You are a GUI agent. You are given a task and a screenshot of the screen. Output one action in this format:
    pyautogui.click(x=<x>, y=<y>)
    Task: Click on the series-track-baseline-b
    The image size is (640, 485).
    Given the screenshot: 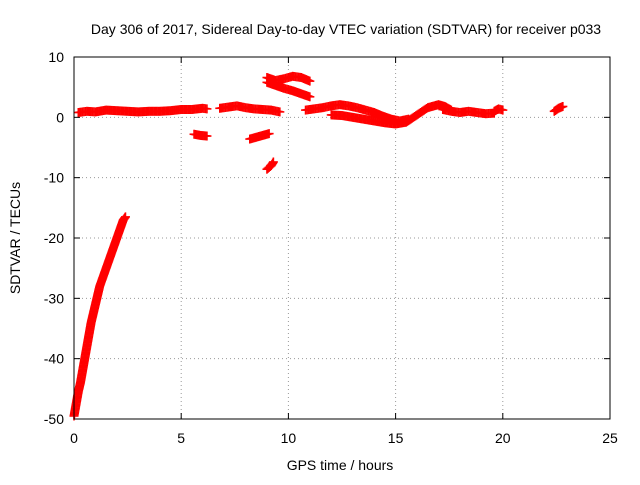 What is the action you would take?
    pyautogui.click(x=250, y=109)
    